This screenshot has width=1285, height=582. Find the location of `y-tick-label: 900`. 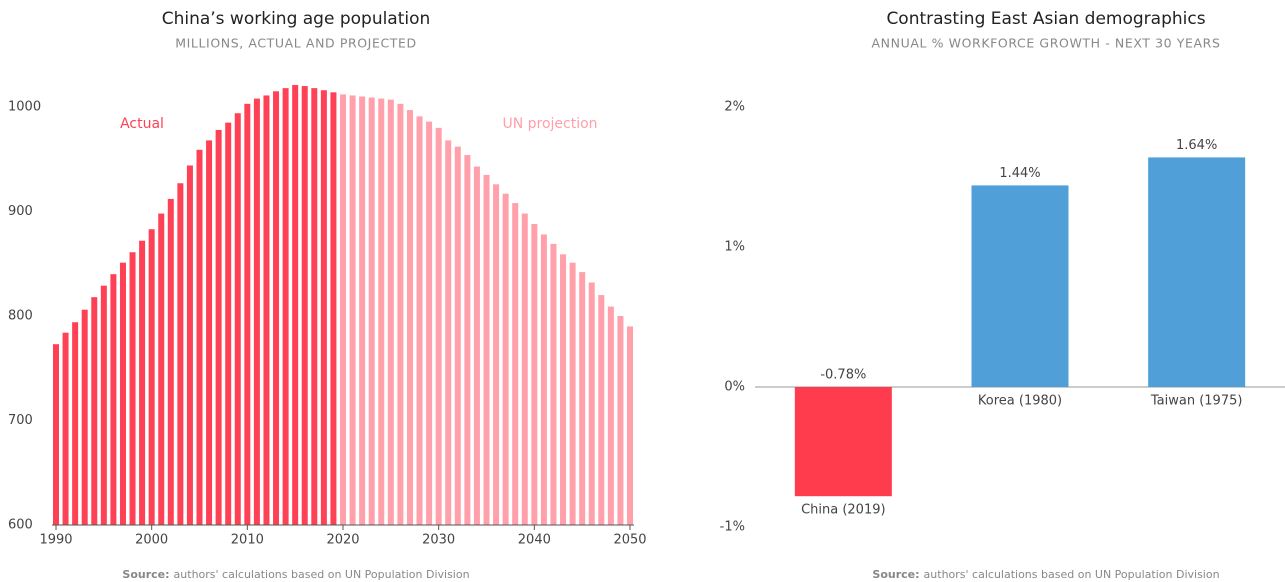

y-tick-label: 900 is located at coordinates (20, 211).